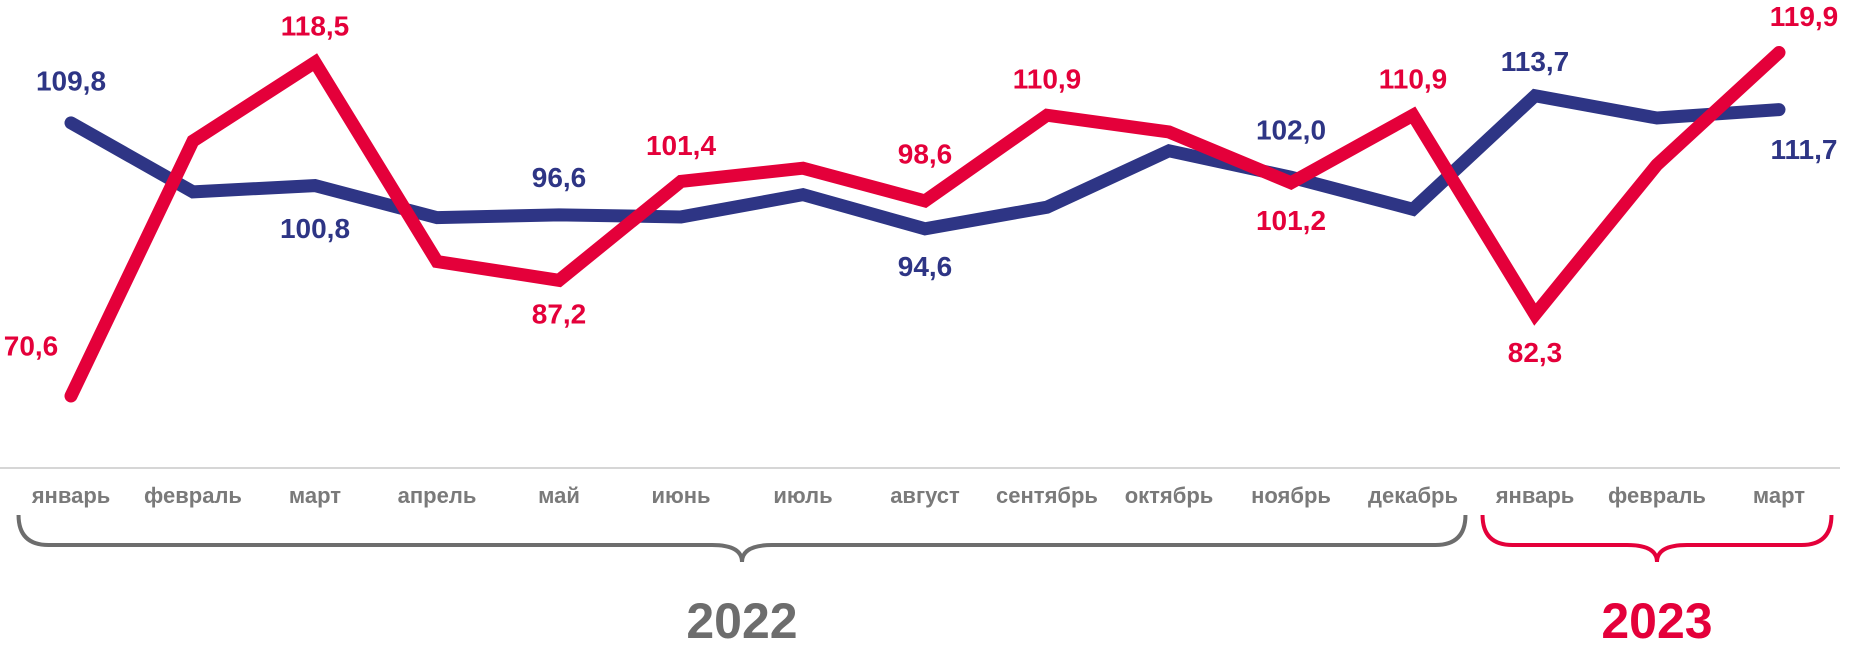  I want to click on data-label: 100,8, so click(315, 228).